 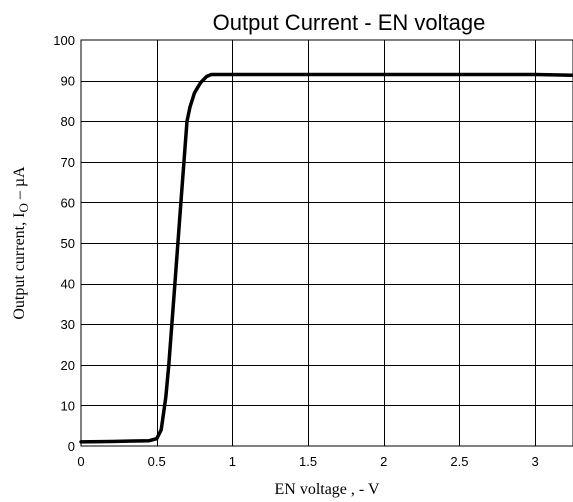 What do you see at coordinates (68, 121) in the screenshot?
I see `y-tick-label: 80` at bounding box center [68, 121].